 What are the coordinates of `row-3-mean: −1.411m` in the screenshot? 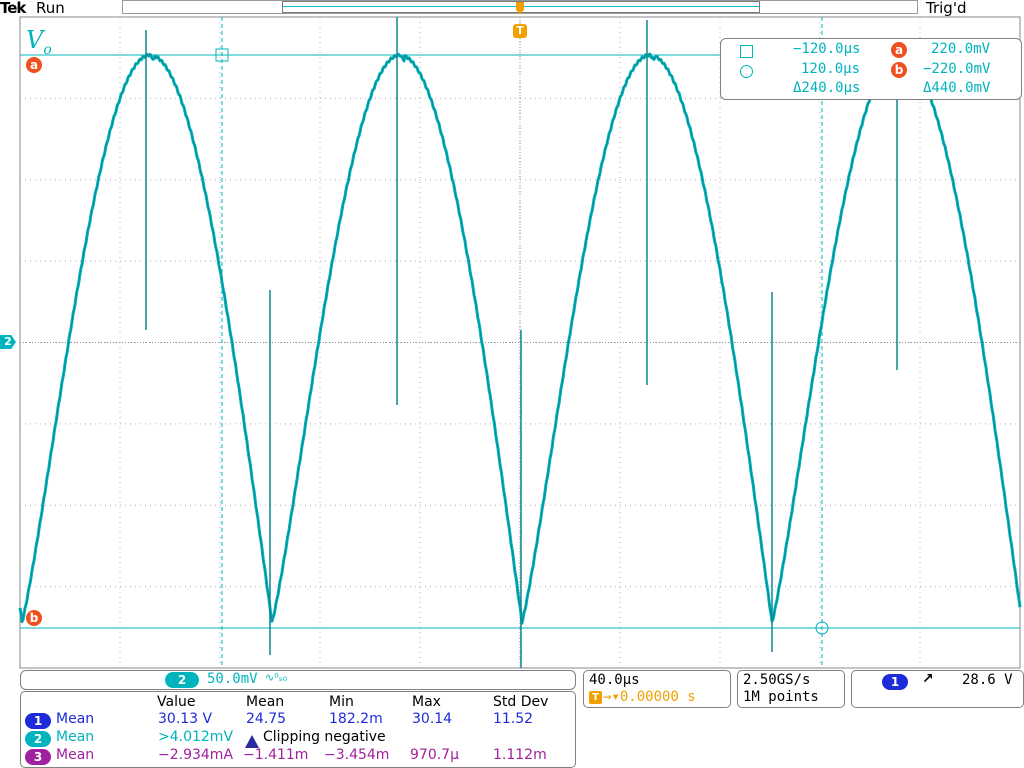 It's located at (276, 755).